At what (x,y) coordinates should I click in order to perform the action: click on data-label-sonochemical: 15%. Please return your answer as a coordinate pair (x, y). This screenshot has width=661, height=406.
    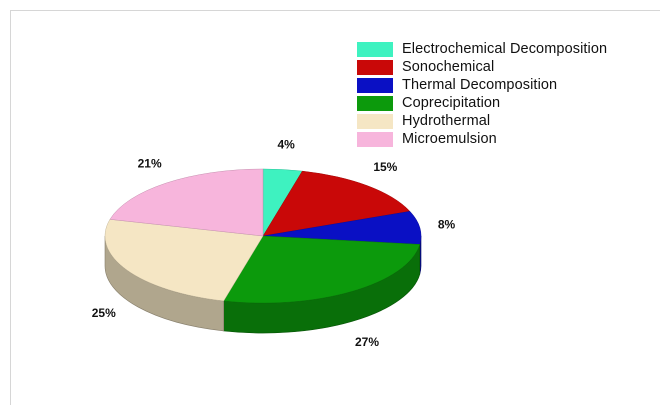
    Looking at the image, I should click on (385, 167).